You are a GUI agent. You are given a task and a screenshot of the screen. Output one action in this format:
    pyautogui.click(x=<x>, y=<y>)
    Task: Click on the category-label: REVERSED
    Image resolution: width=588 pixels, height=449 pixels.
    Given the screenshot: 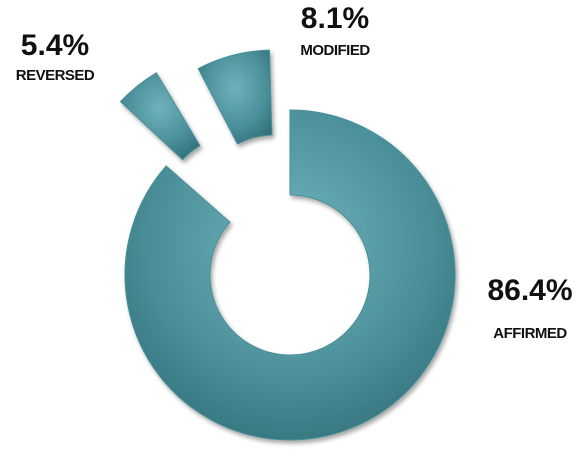 What is the action you would take?
    pyautogui.click(x=55, y=75)
    